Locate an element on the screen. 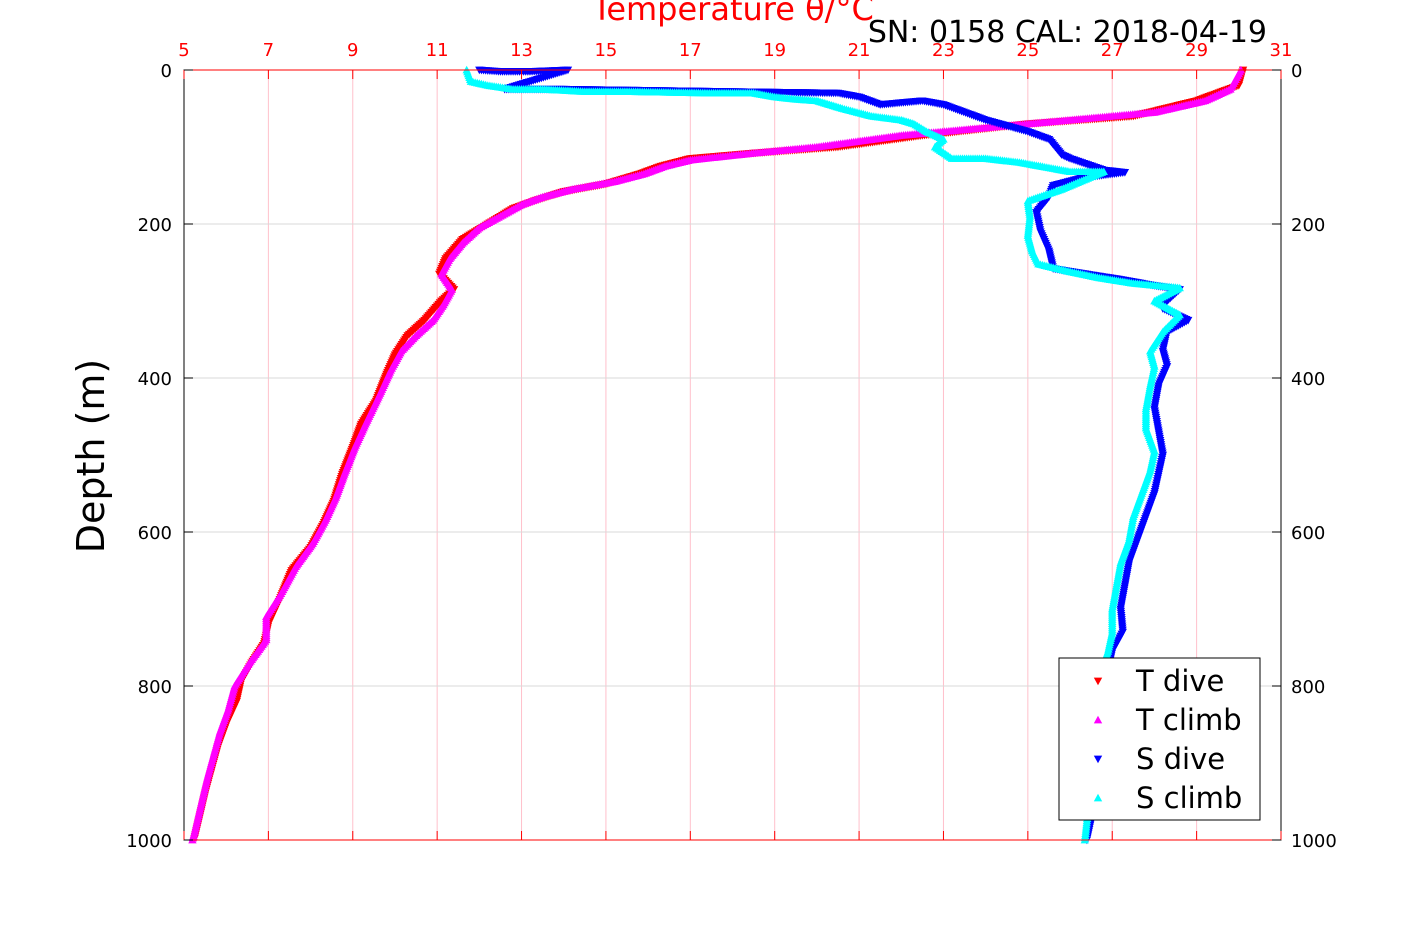  x-tick-label: 19 is located at coordinates (774, 50).